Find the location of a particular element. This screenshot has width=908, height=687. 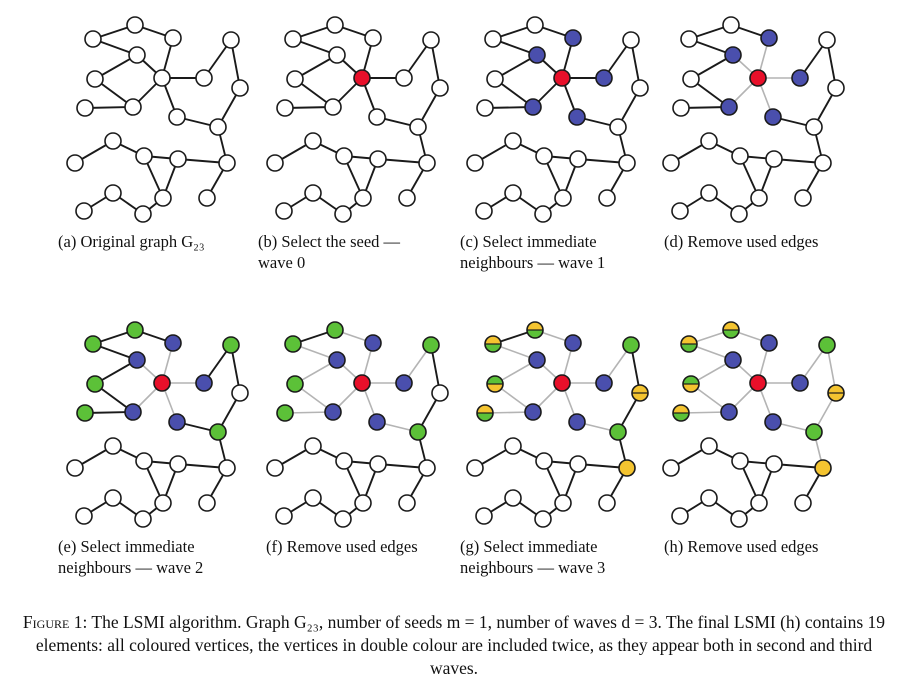

subcaption-g: (g) Select immediate neighbours — wave 3 is located at coordinates (532, 557).